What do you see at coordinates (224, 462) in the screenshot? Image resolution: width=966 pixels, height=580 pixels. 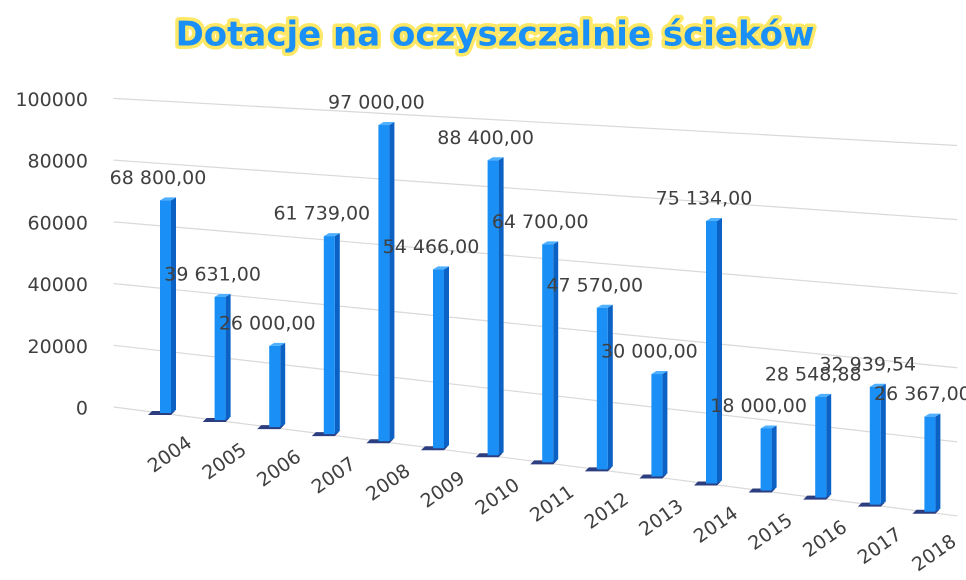 I see `x-tick-label: 2005` at bounding box center [224, 462].